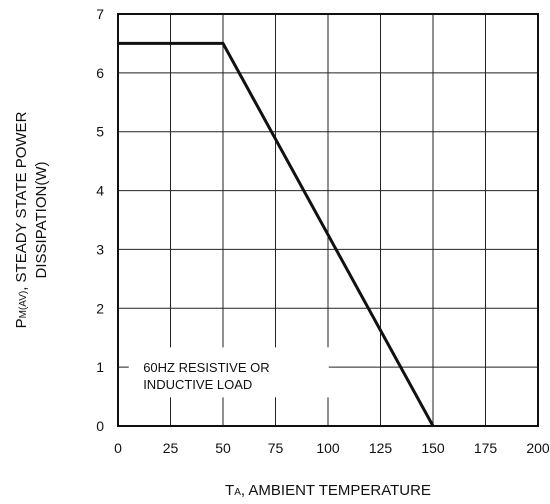  Describe the element at coordinates (118, 448) in the screenshot. I see `x-tick-label: 0` at that location.